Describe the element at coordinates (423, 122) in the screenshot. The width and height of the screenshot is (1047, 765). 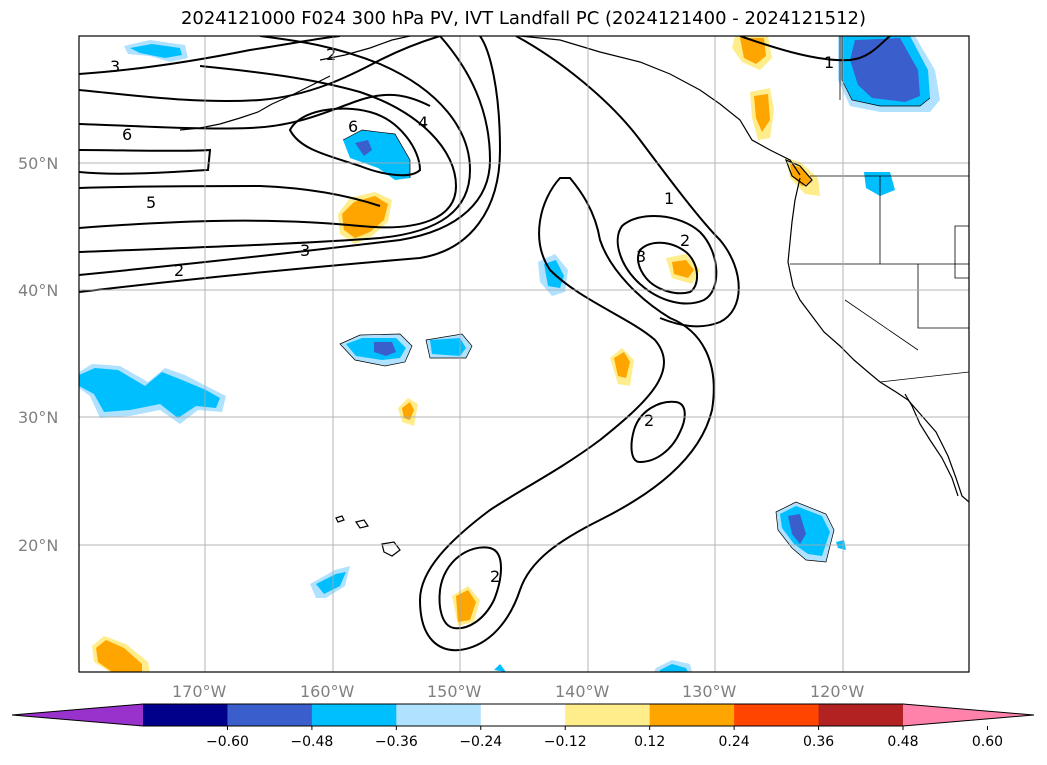
I see `contour-label: 4` at that location.